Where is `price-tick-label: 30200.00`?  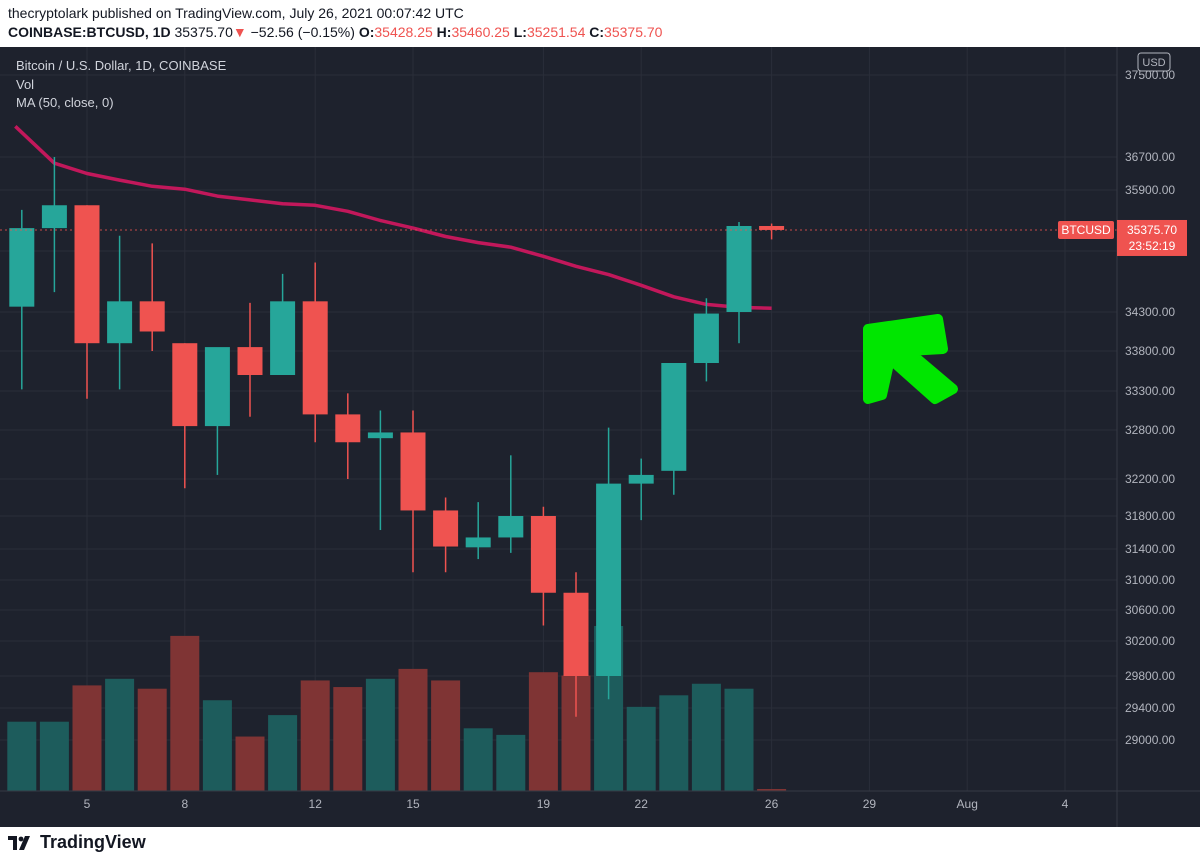 price-tick-label: 30200.00 is located at coordinates (1150, 641).